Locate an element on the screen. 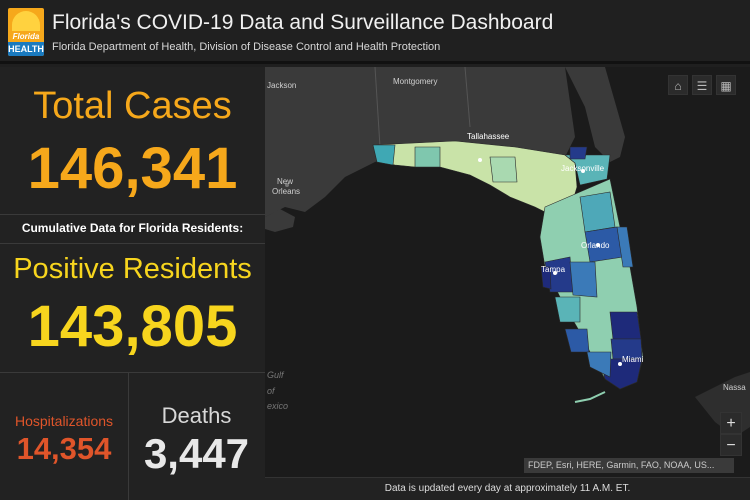 Image resolution: width=750 pixels, height=500 pixels. tampa-dot is located at coordinates (555, 273).